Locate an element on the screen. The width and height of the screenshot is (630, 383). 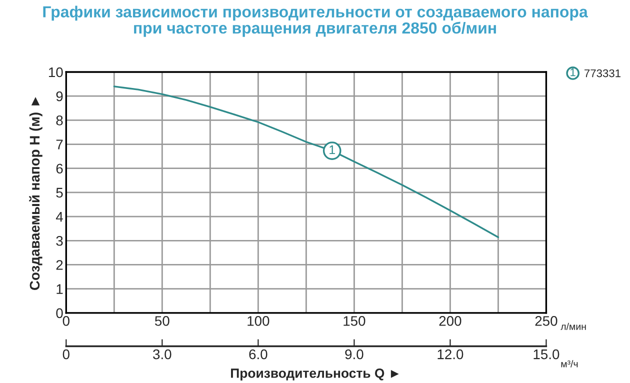
y-tick-label: 1 is located at coordinates (59, 289).